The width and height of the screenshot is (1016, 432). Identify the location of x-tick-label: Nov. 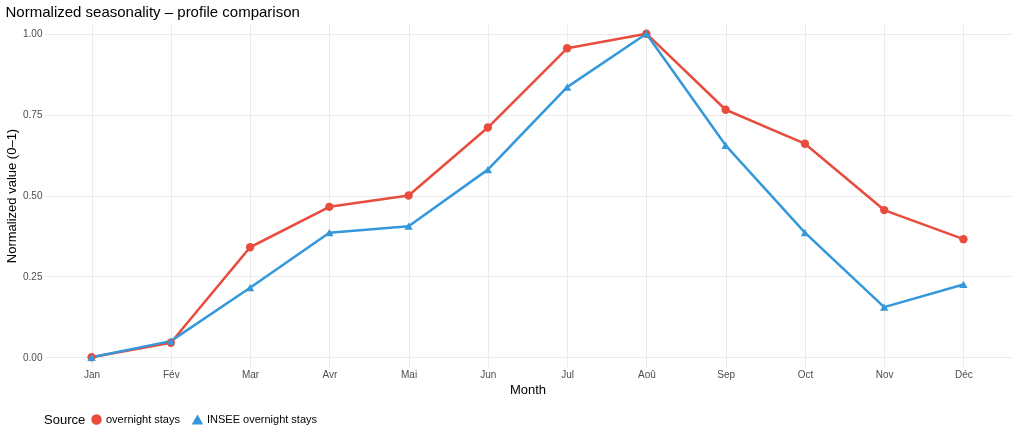
(884, 374).